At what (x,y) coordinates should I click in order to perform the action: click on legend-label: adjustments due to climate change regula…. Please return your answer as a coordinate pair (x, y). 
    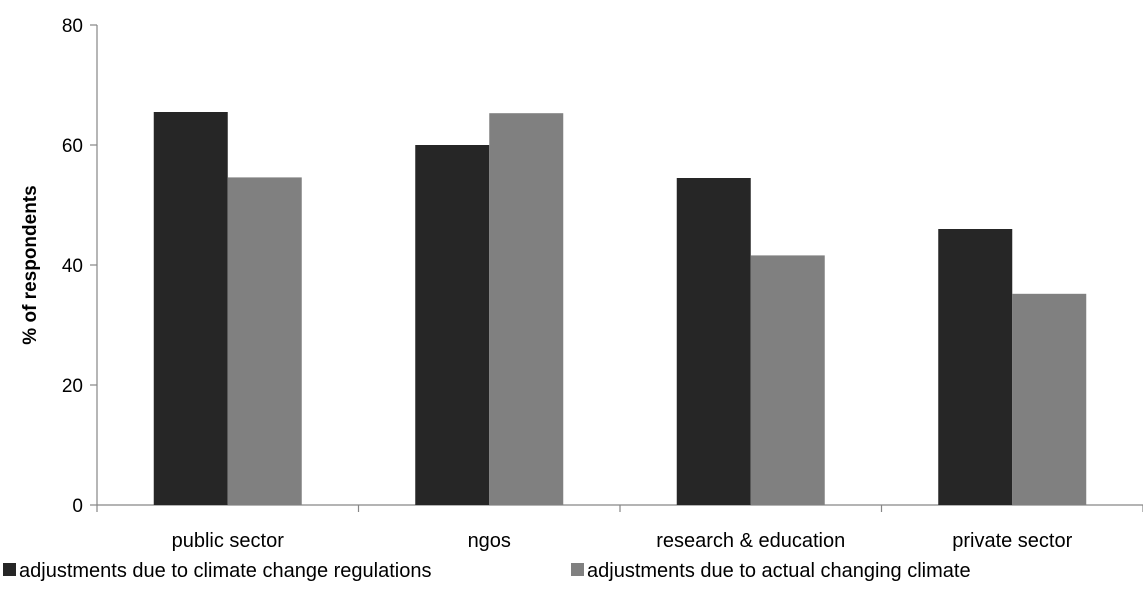
    Looking at the image, I should click on (225, 571).